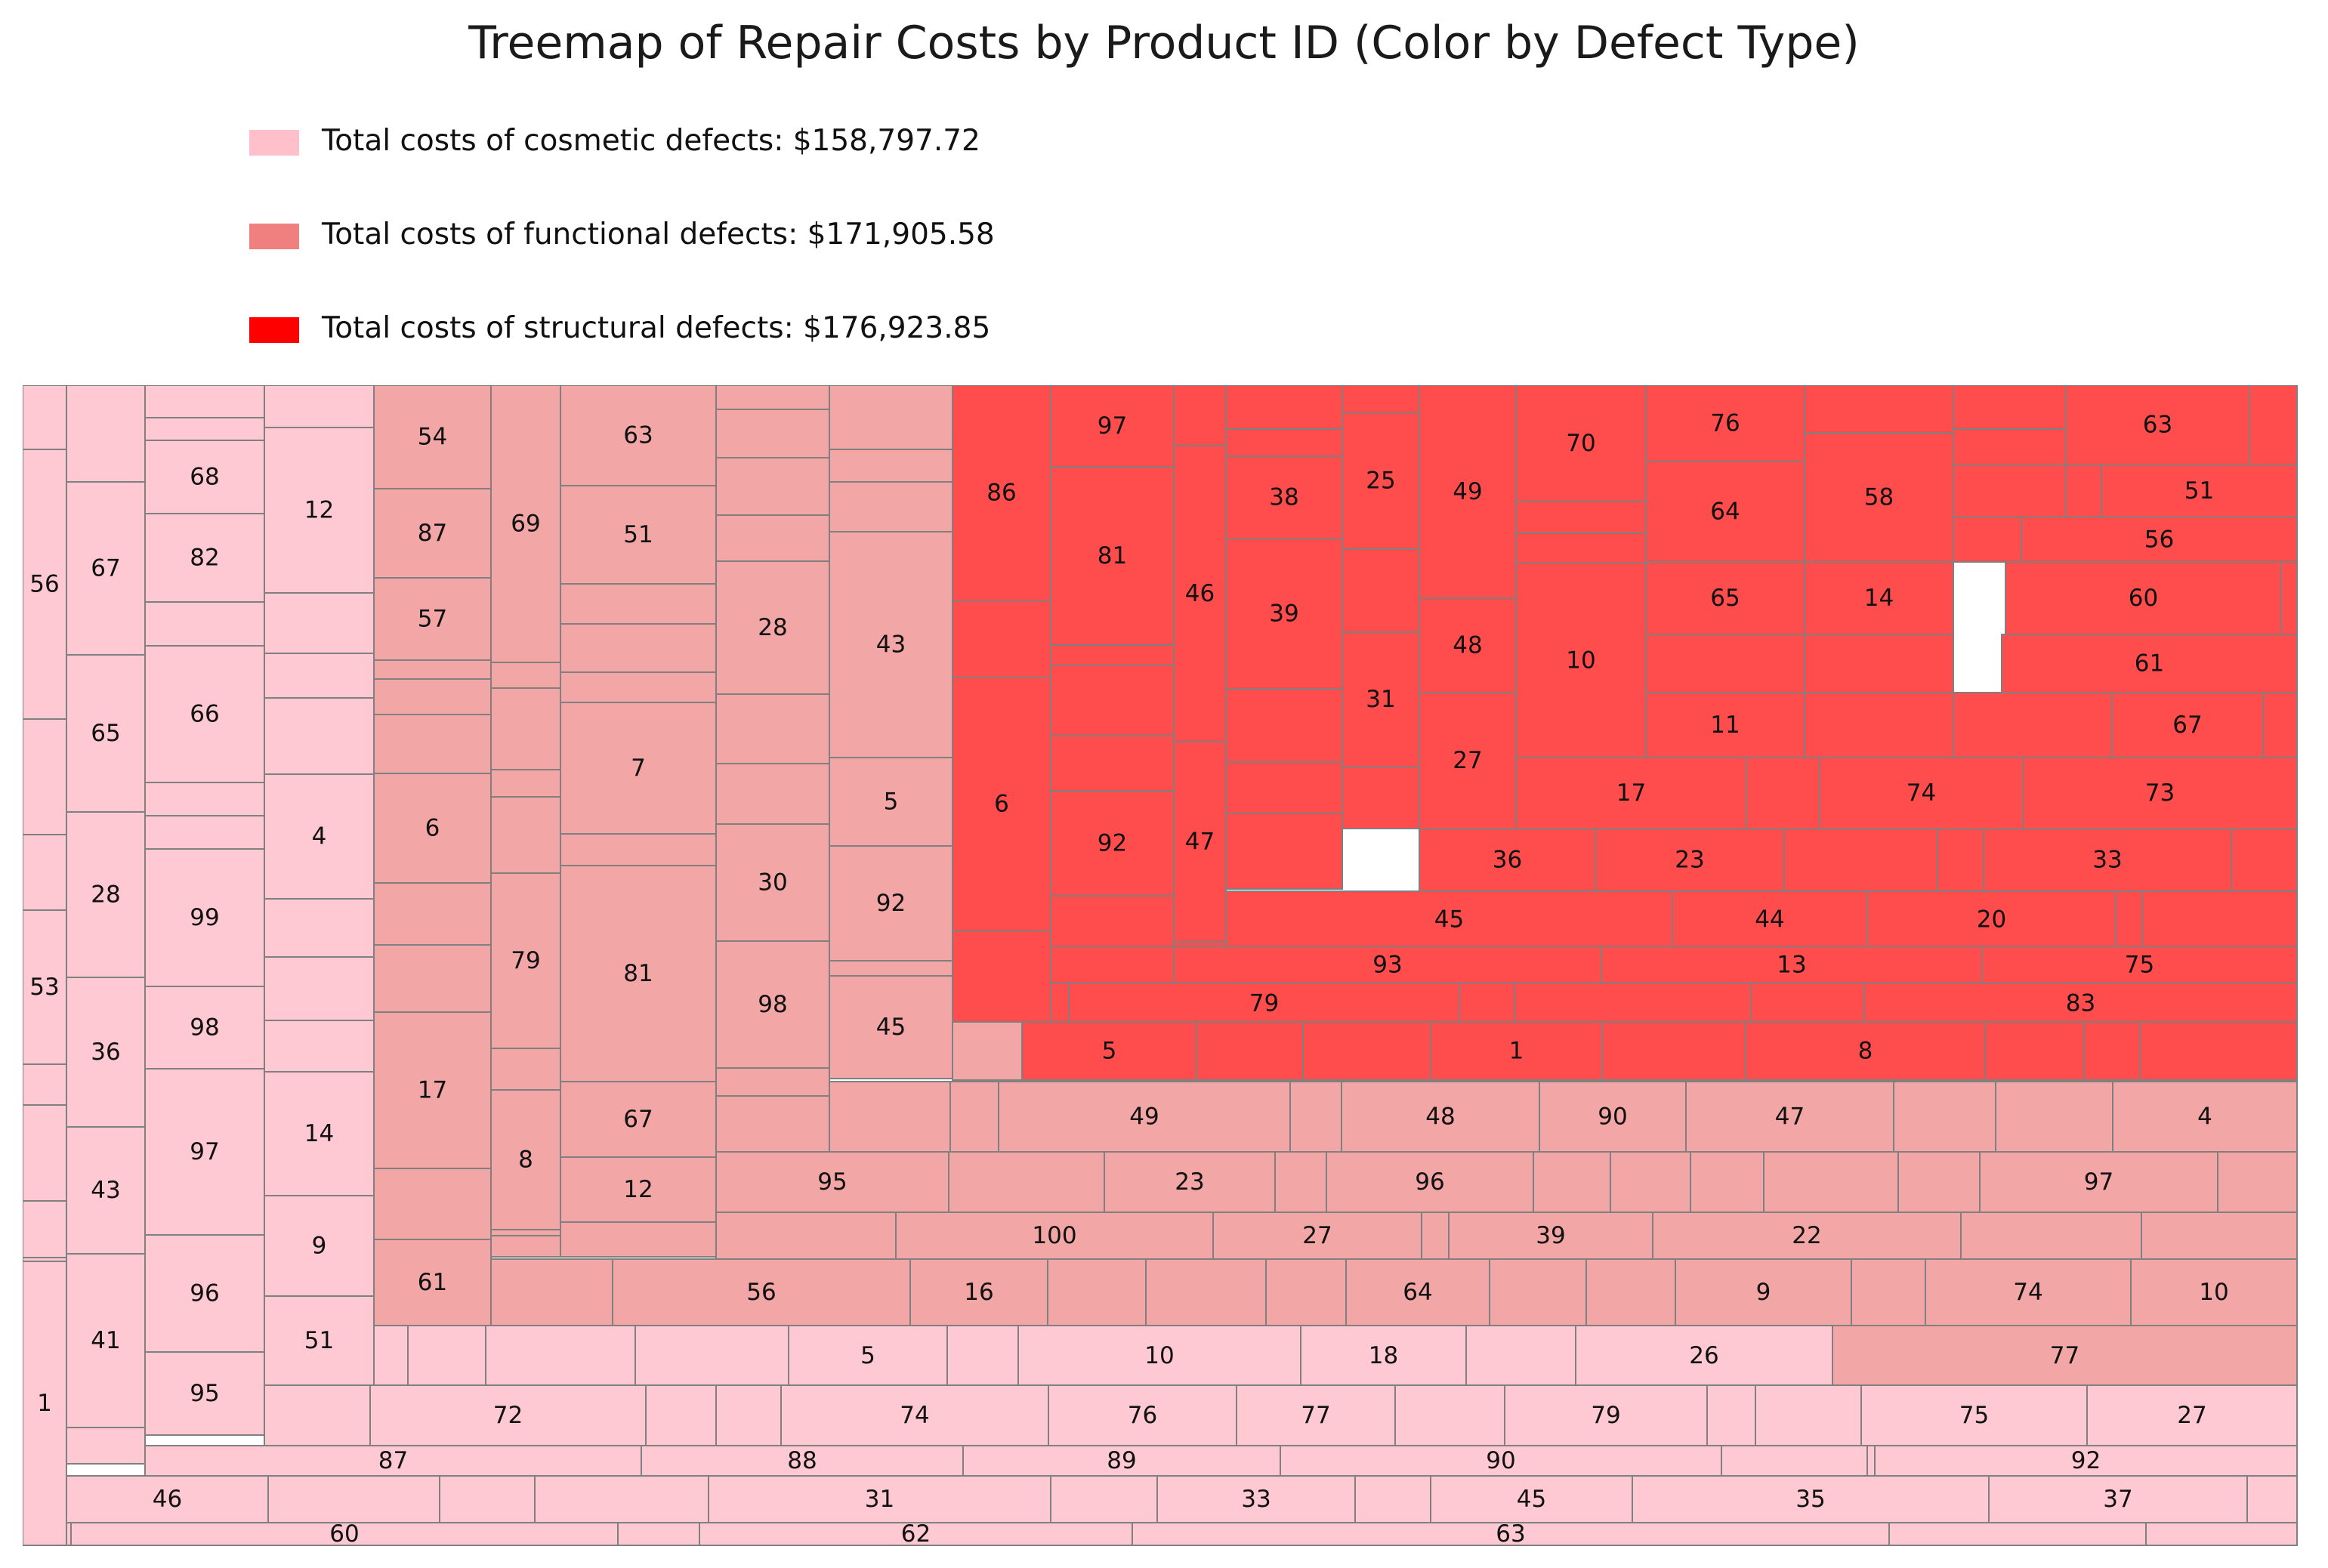  I want to click on treemap-tile-label: 90, so click(1500, 1460).